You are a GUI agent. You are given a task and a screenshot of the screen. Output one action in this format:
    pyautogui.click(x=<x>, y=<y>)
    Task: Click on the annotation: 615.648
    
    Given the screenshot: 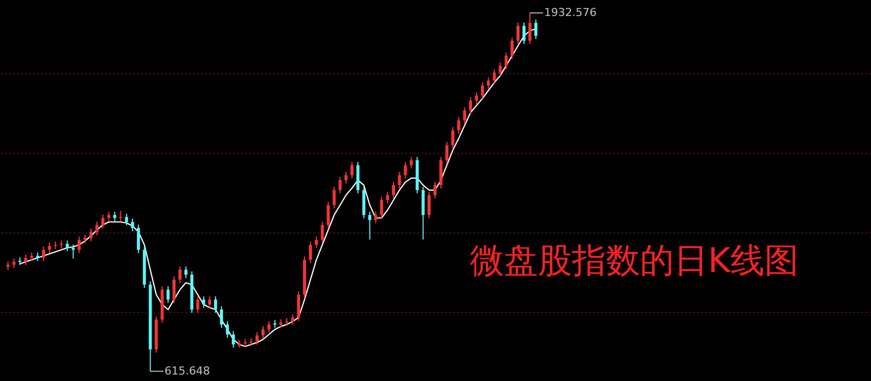 What is the action you would take?
    pyautogui.click(x=187, y=371)
    